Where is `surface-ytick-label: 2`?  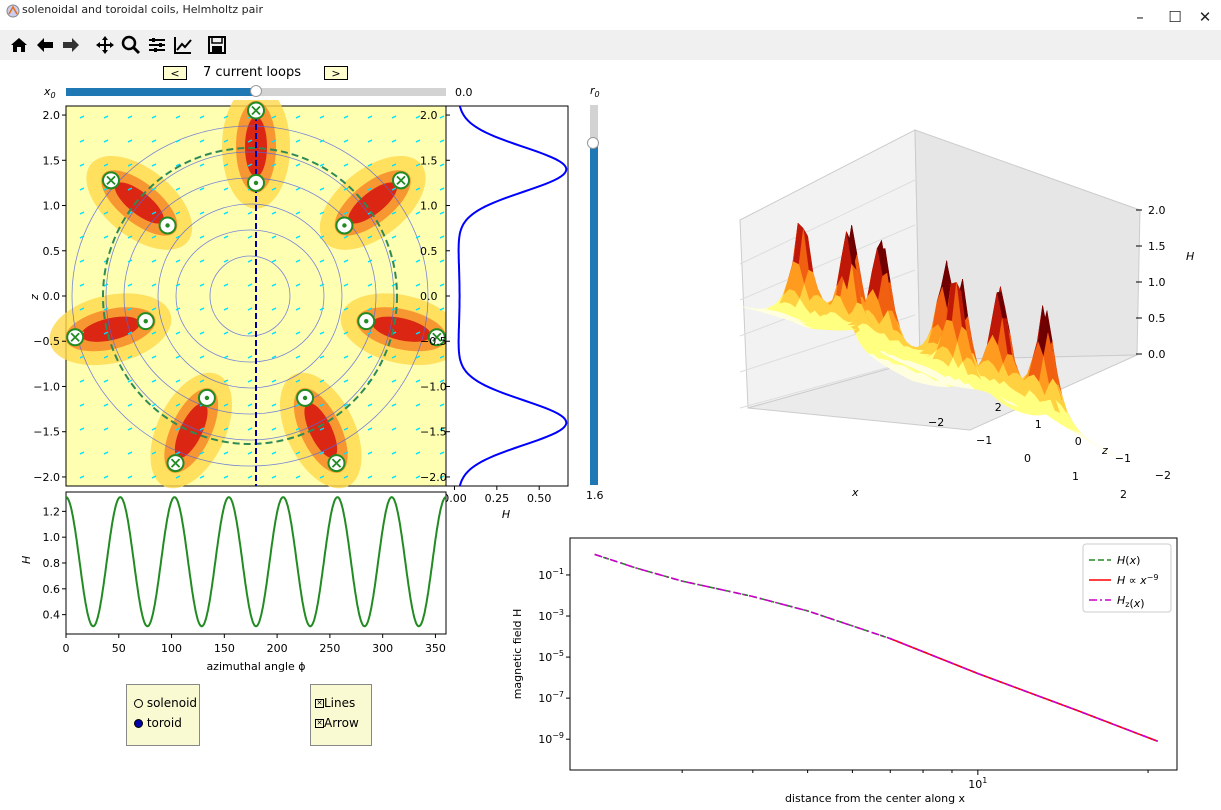
surface-ytick-label: 2 is located at coordinates (998, 407).